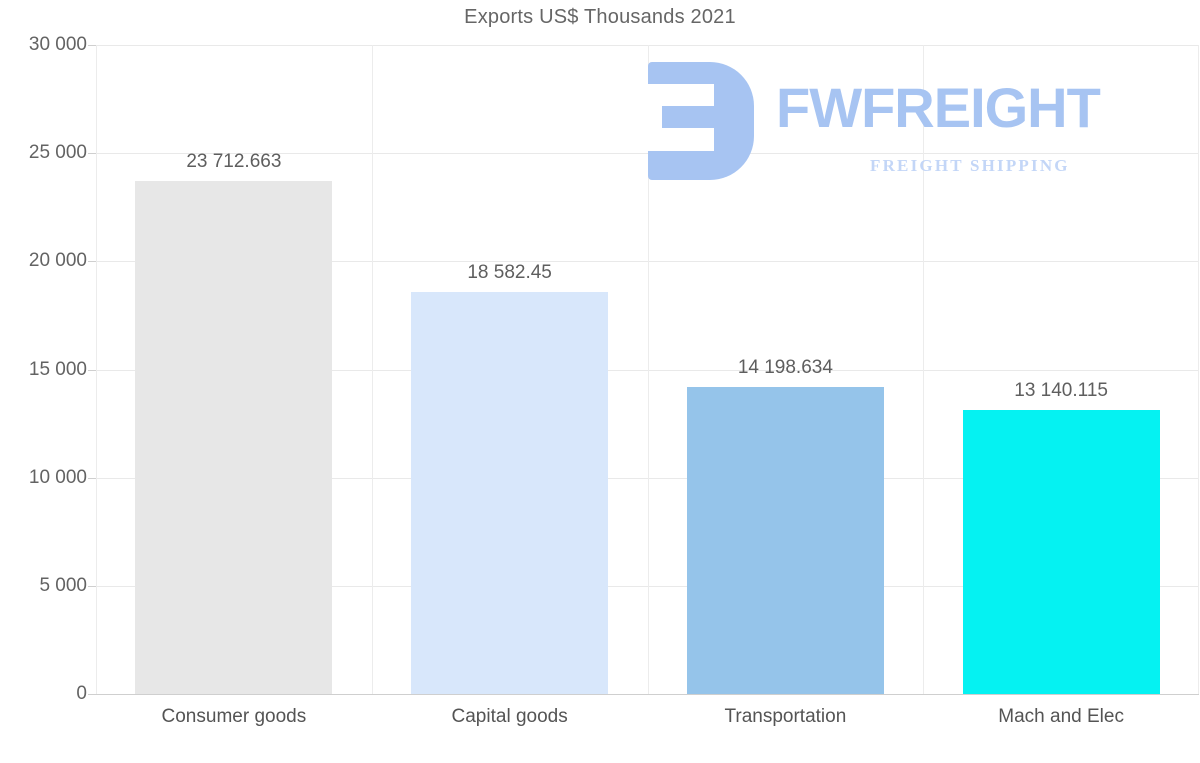 Image resolution: width=1200 pixels, height=763 pixels. I want to click on bar-value-label: 18 582.45, so click(509, 272).